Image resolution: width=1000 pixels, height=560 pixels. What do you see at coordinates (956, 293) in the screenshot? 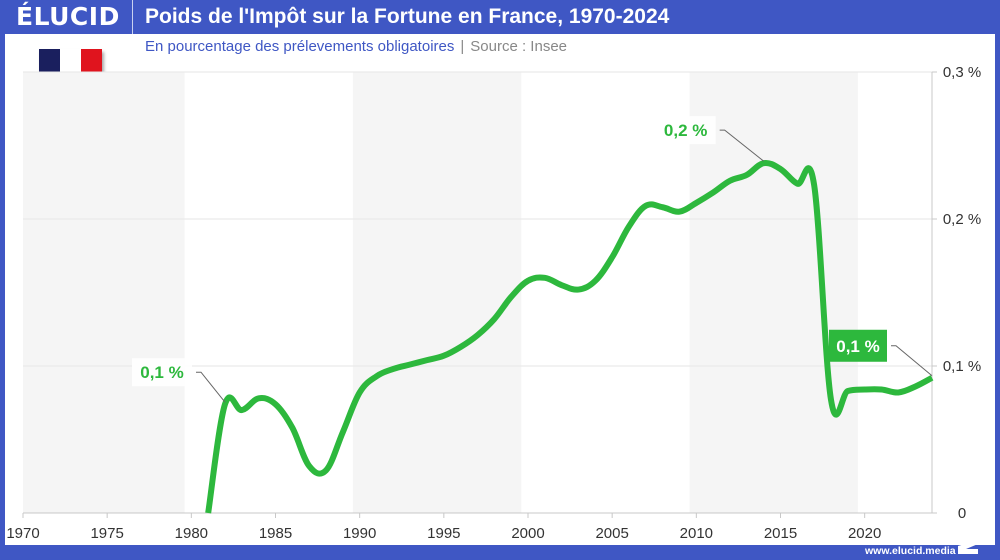
I see `y-axis-ticks: 0 0,1 % 0,2 % 0,3 %` at bounding box center [956, 293].